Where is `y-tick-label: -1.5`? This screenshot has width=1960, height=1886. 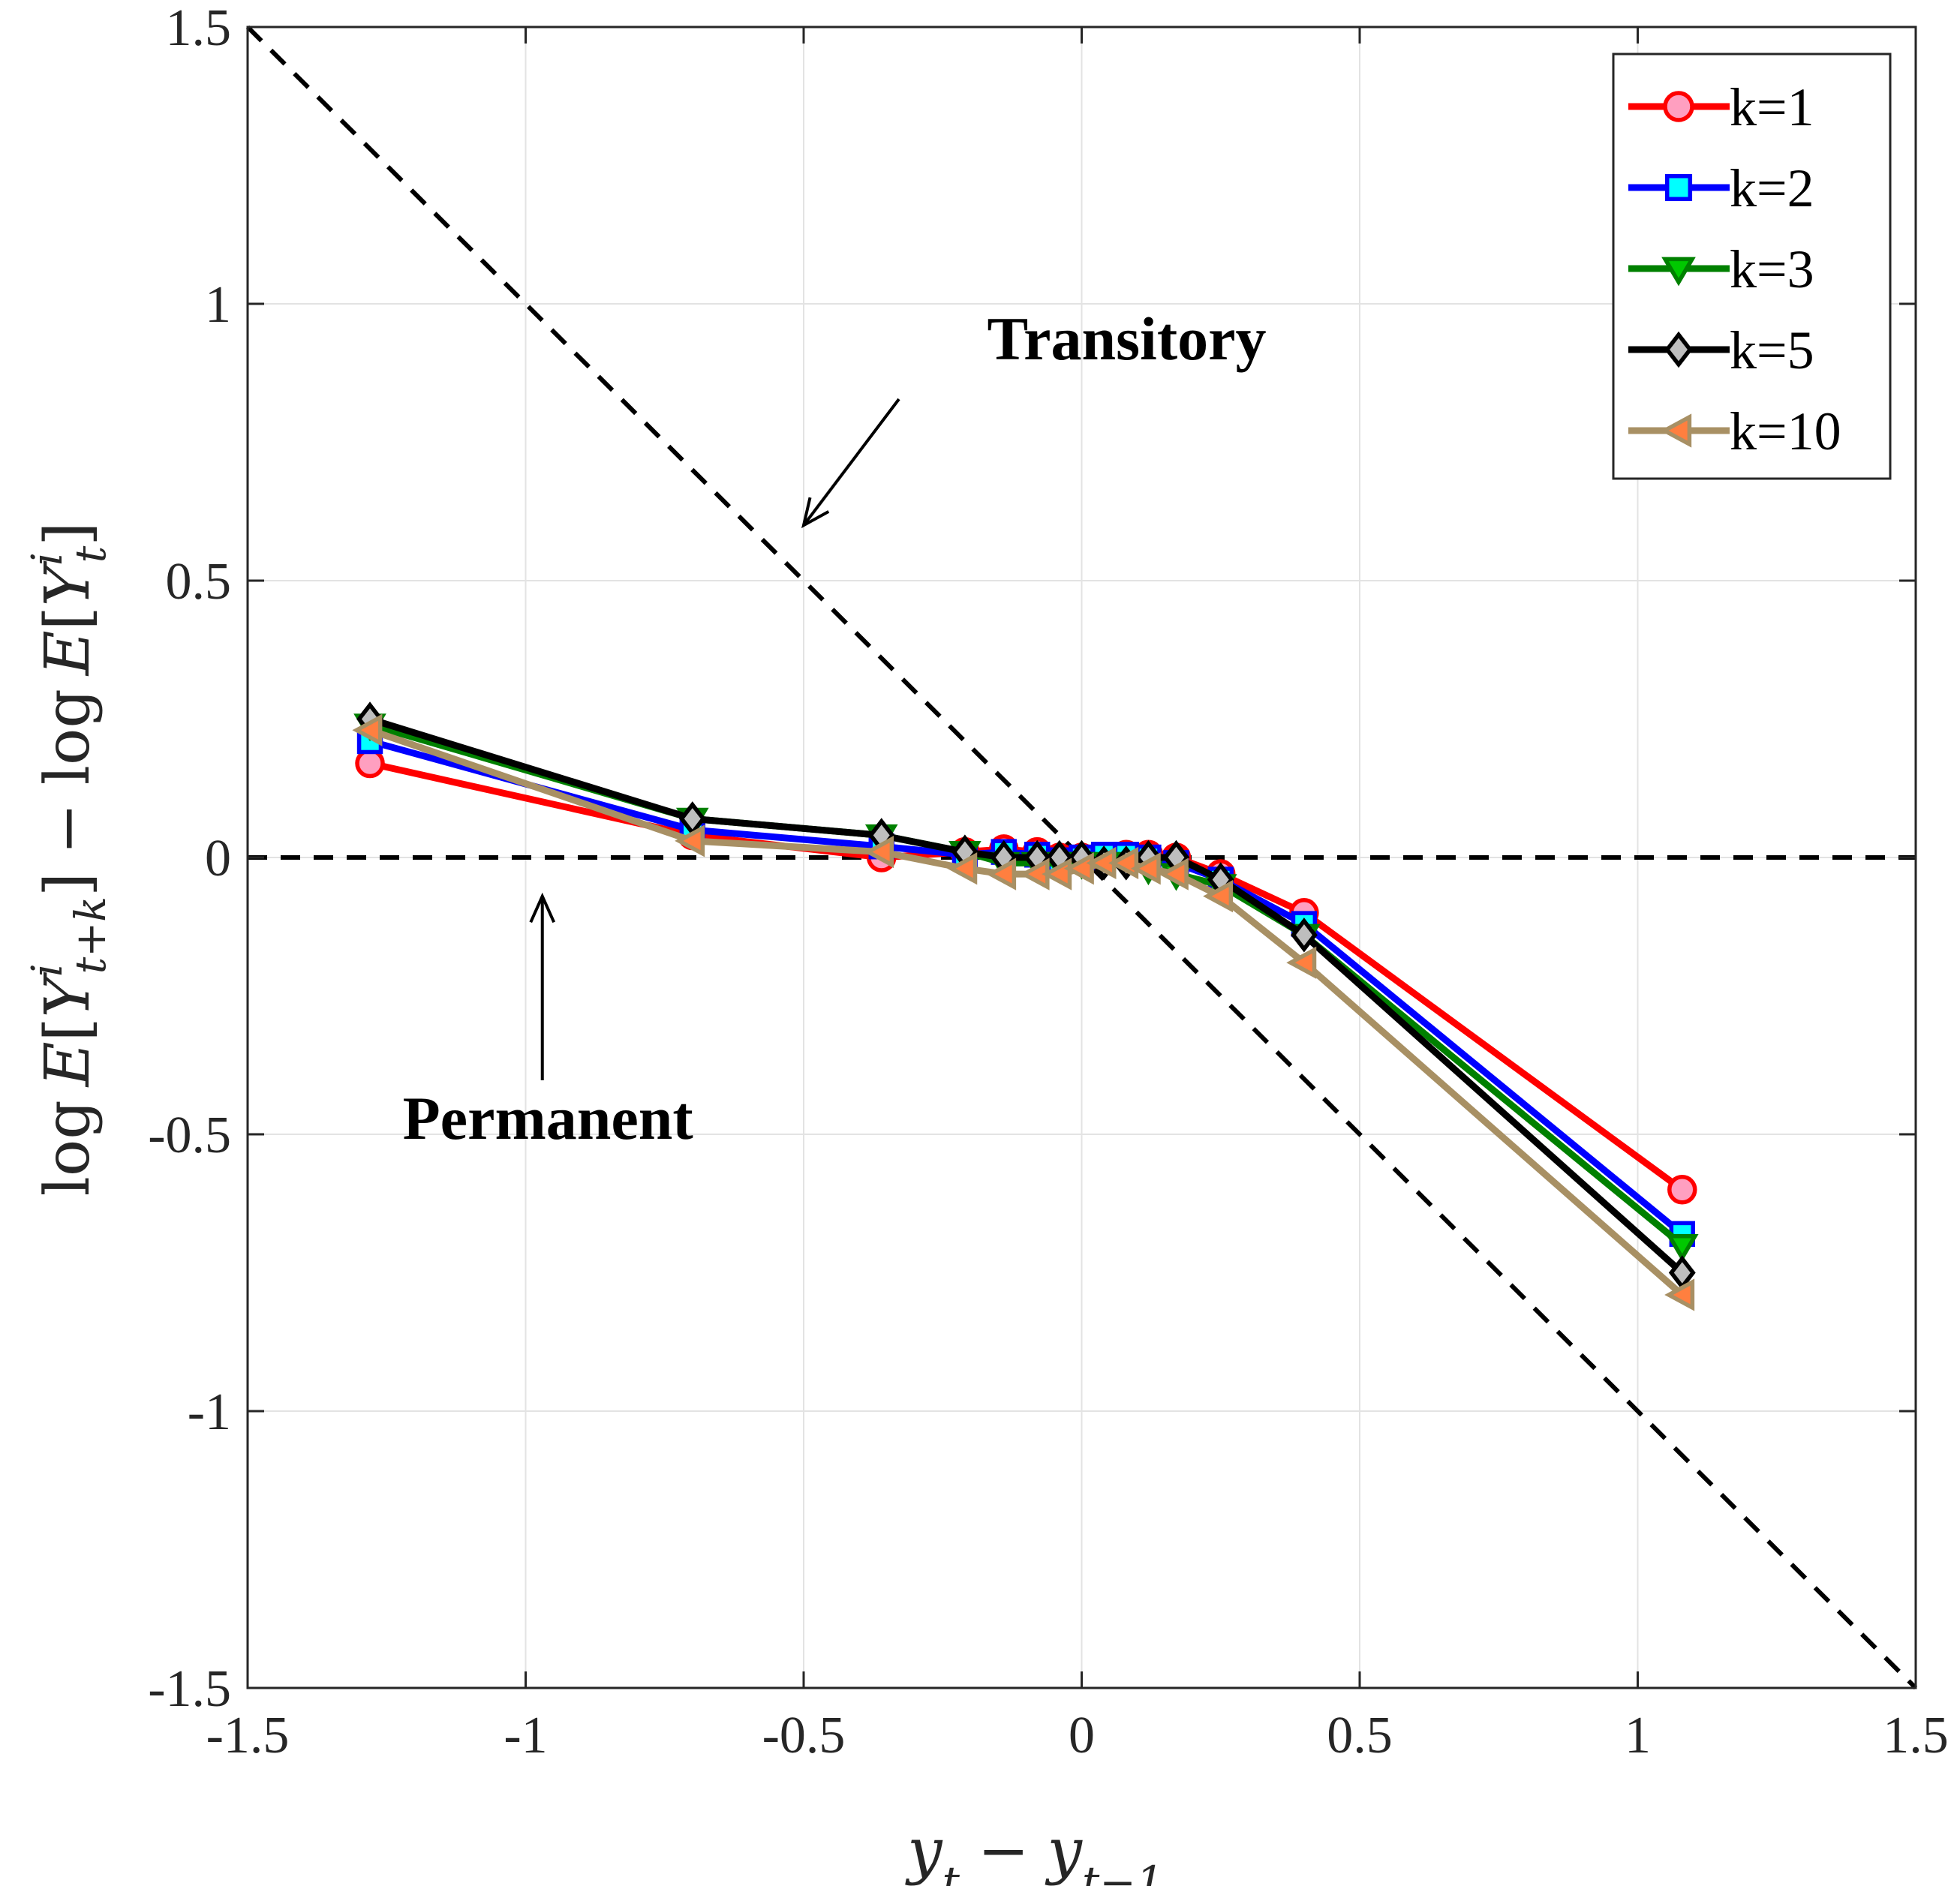
y-tick-label: -1.5 is located at coordinates (189, 1689).